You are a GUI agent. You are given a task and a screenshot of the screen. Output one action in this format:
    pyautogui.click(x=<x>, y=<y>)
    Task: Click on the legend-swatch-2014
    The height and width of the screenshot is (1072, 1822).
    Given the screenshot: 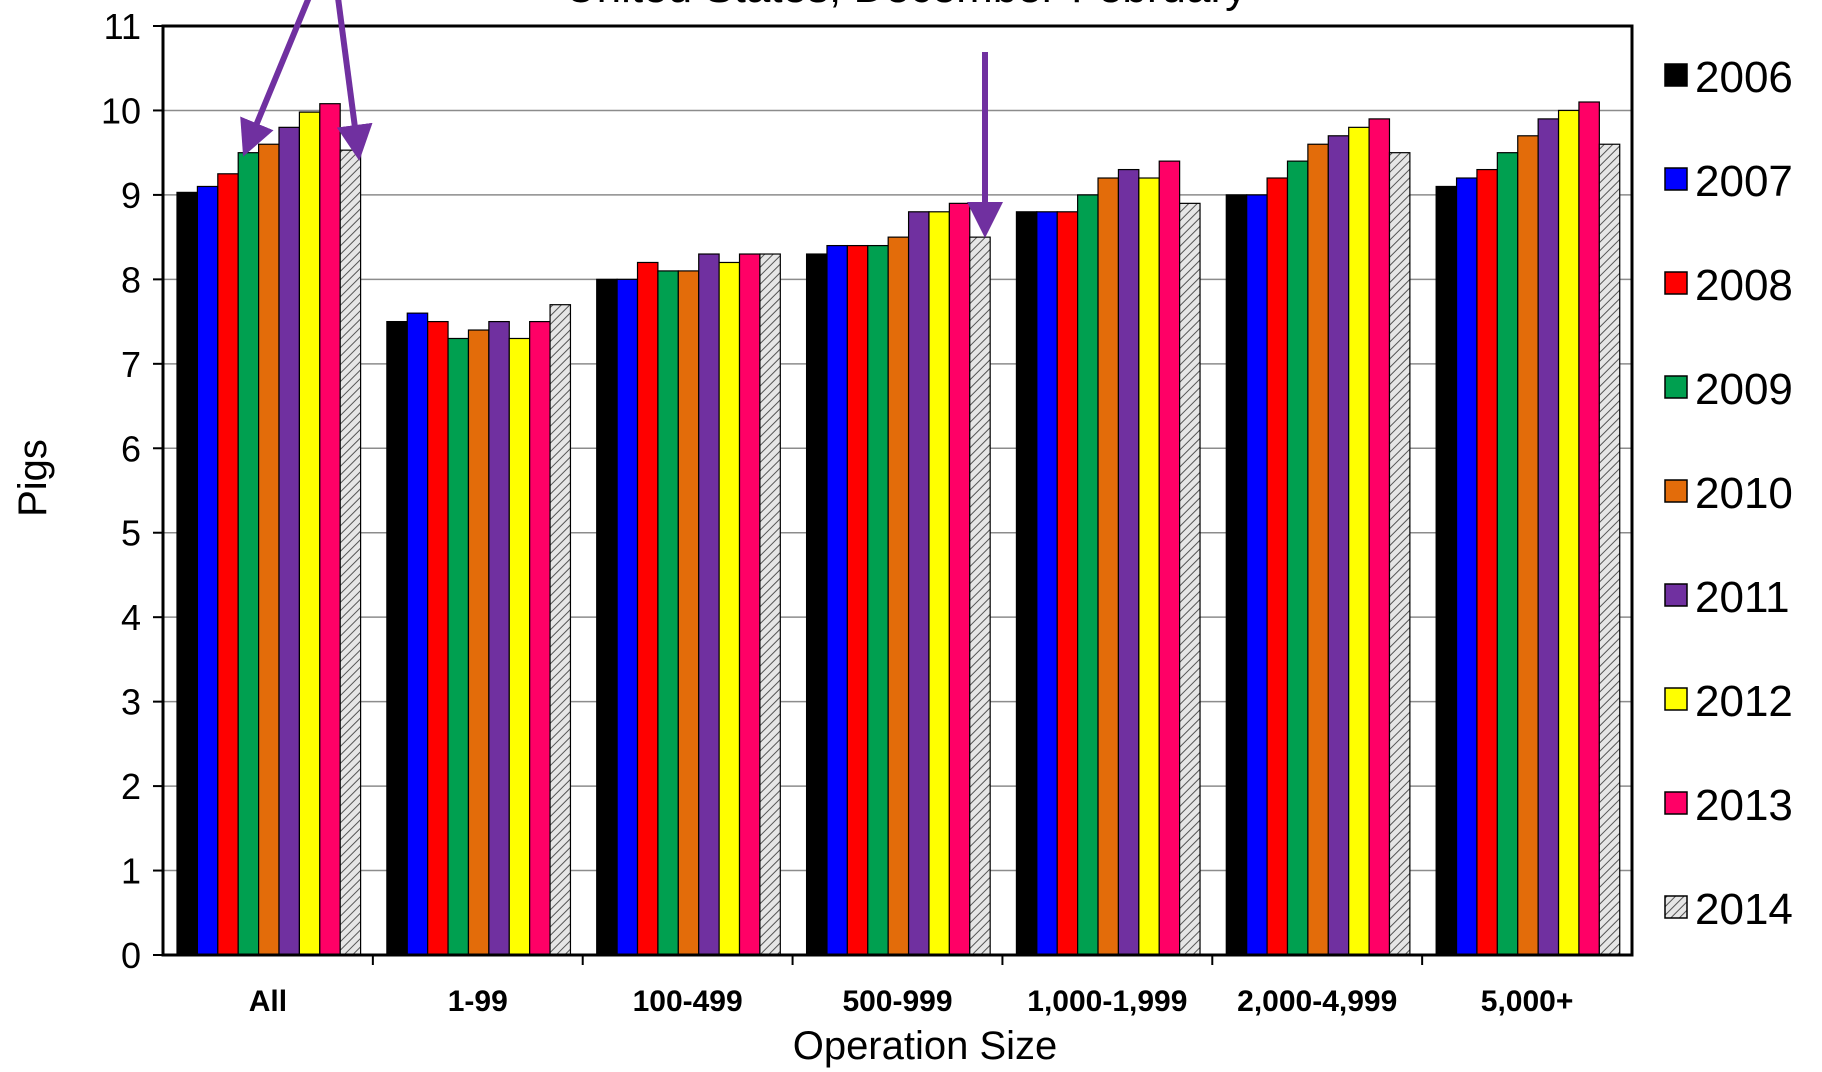 What is the action you would take?
    pyautogui.click(x=1676, y=907)
    